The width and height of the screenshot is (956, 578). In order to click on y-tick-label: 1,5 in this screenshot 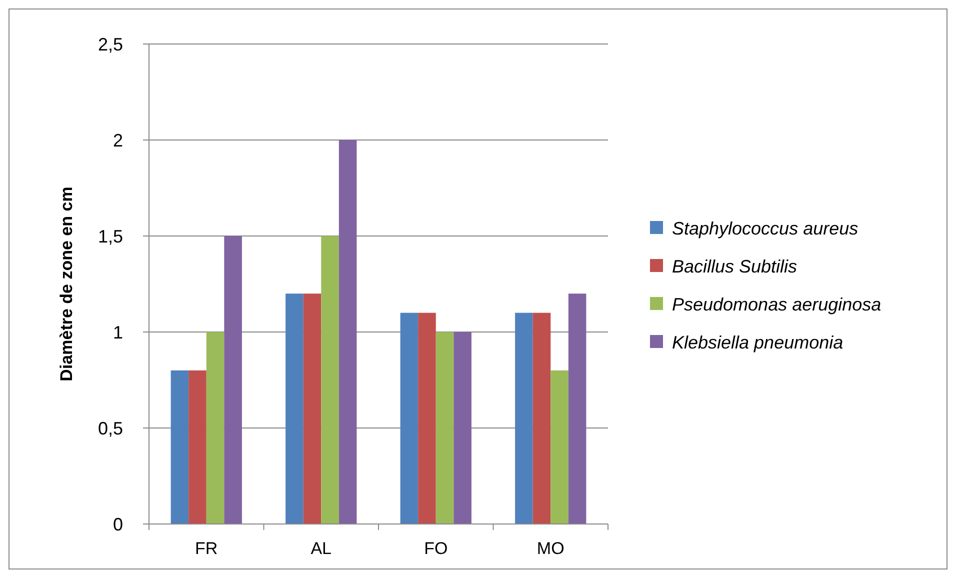, I will do `click(110, 236)`.